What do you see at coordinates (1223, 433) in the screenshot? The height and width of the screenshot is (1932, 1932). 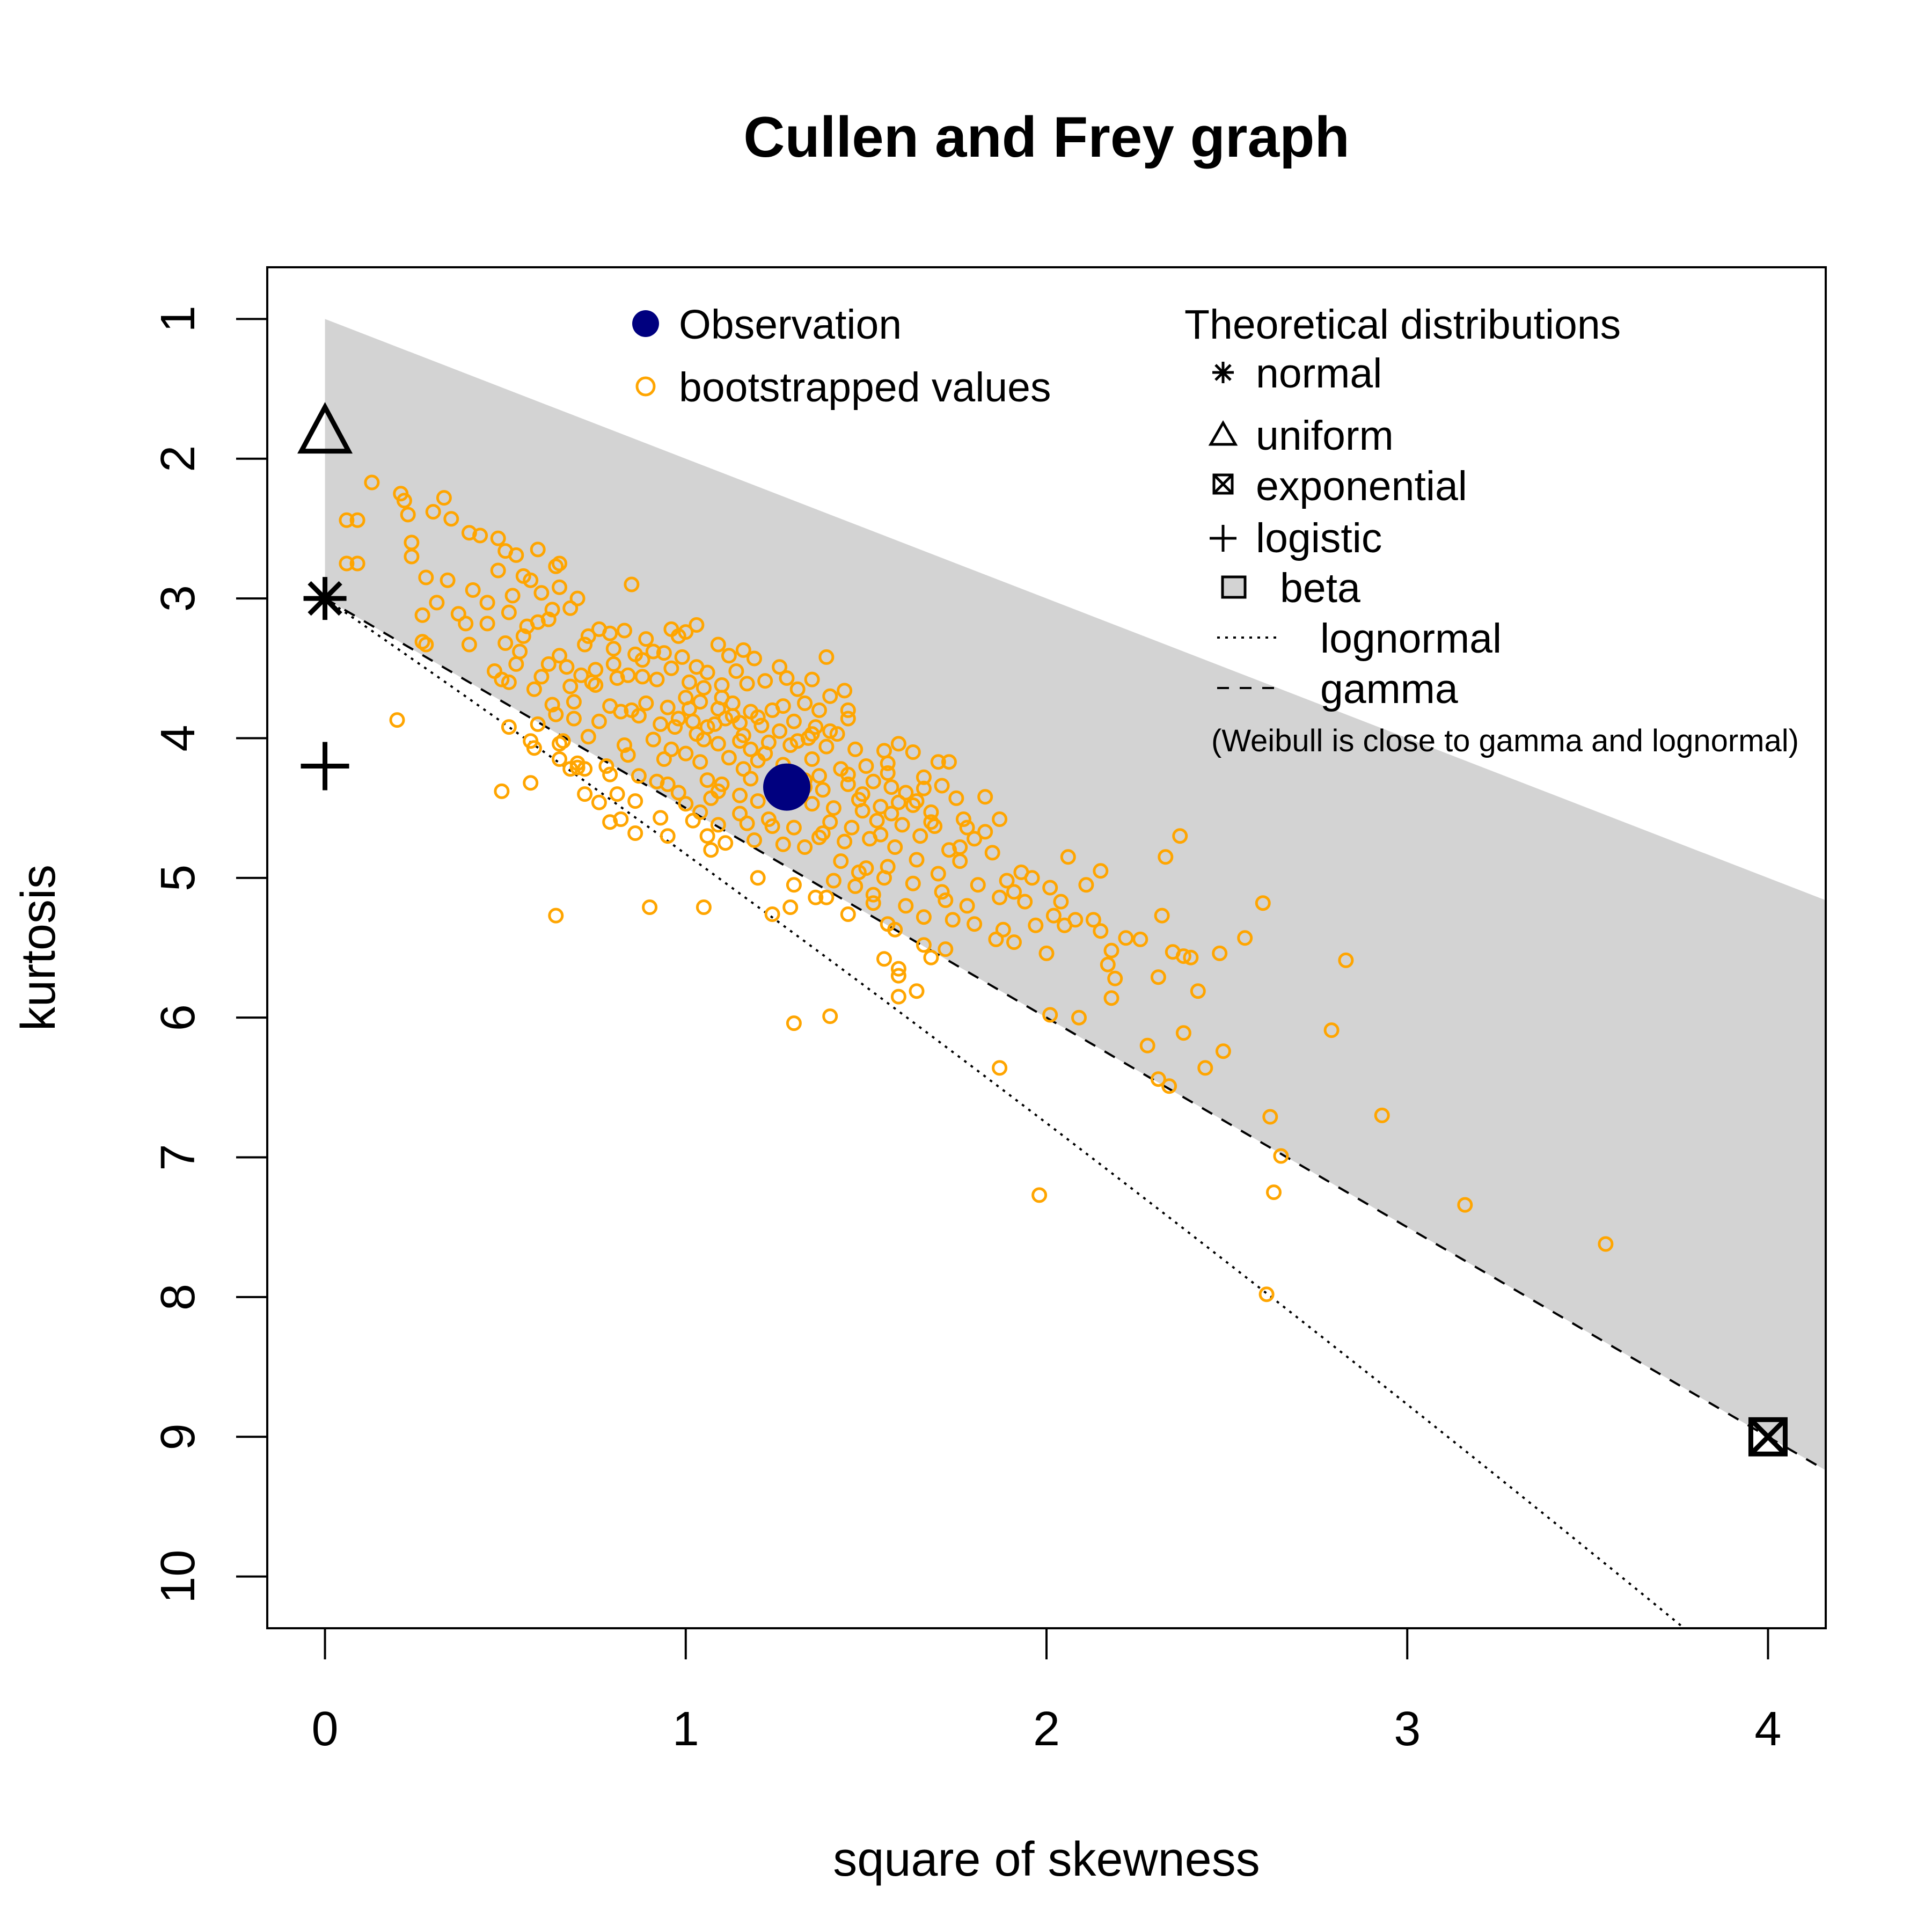 I see `triangle-icon` at bounding box center [1223, 433].